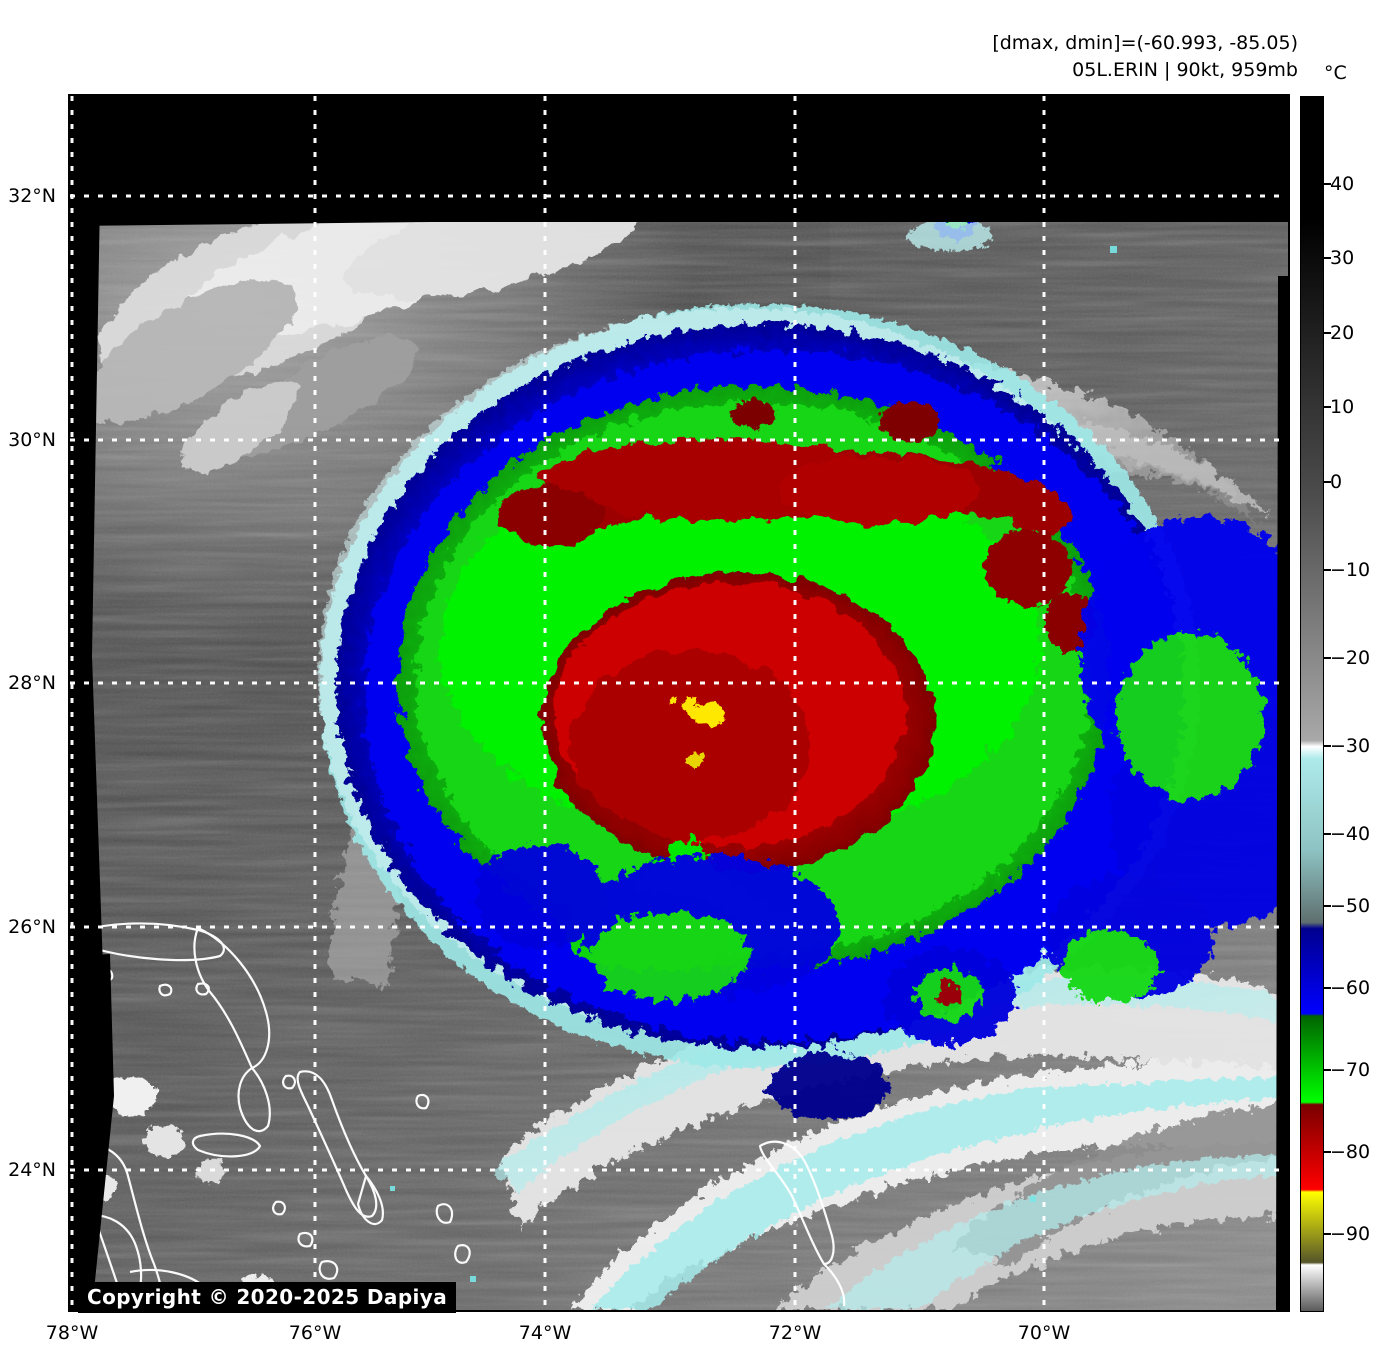 The image size is (1390, 1359). Describe the element at coordinates (32, 440) in the screenshot. I see `y-tick-30n: 30°N` at that location.